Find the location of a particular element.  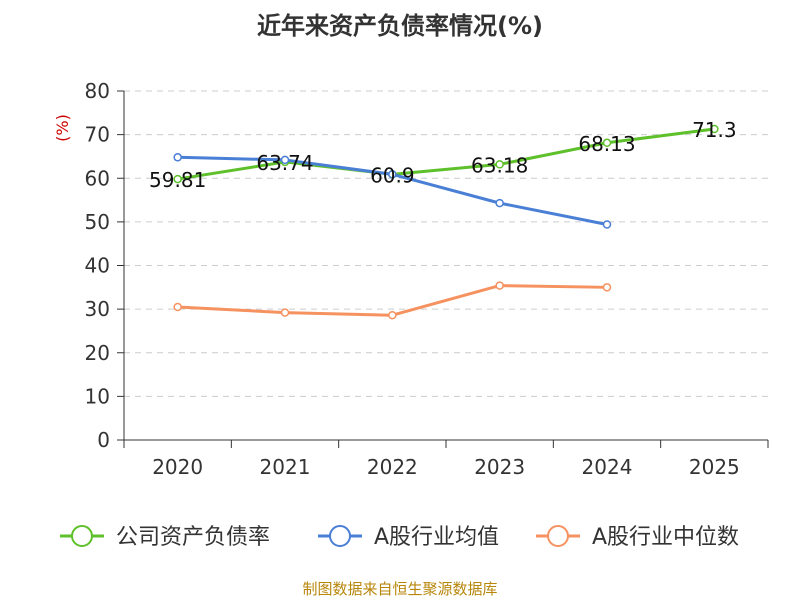

data-label: 59.81 is located at coordinates (177, 180).